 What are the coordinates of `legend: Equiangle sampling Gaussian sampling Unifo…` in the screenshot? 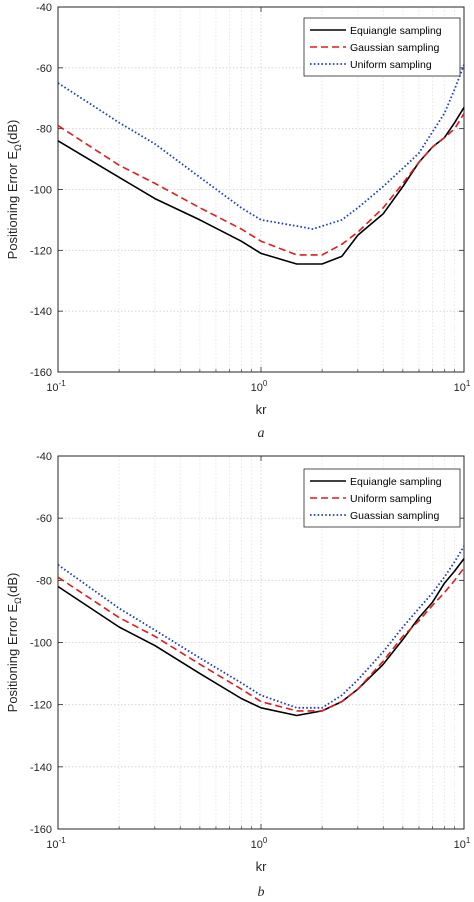 It's located at (382, 47).